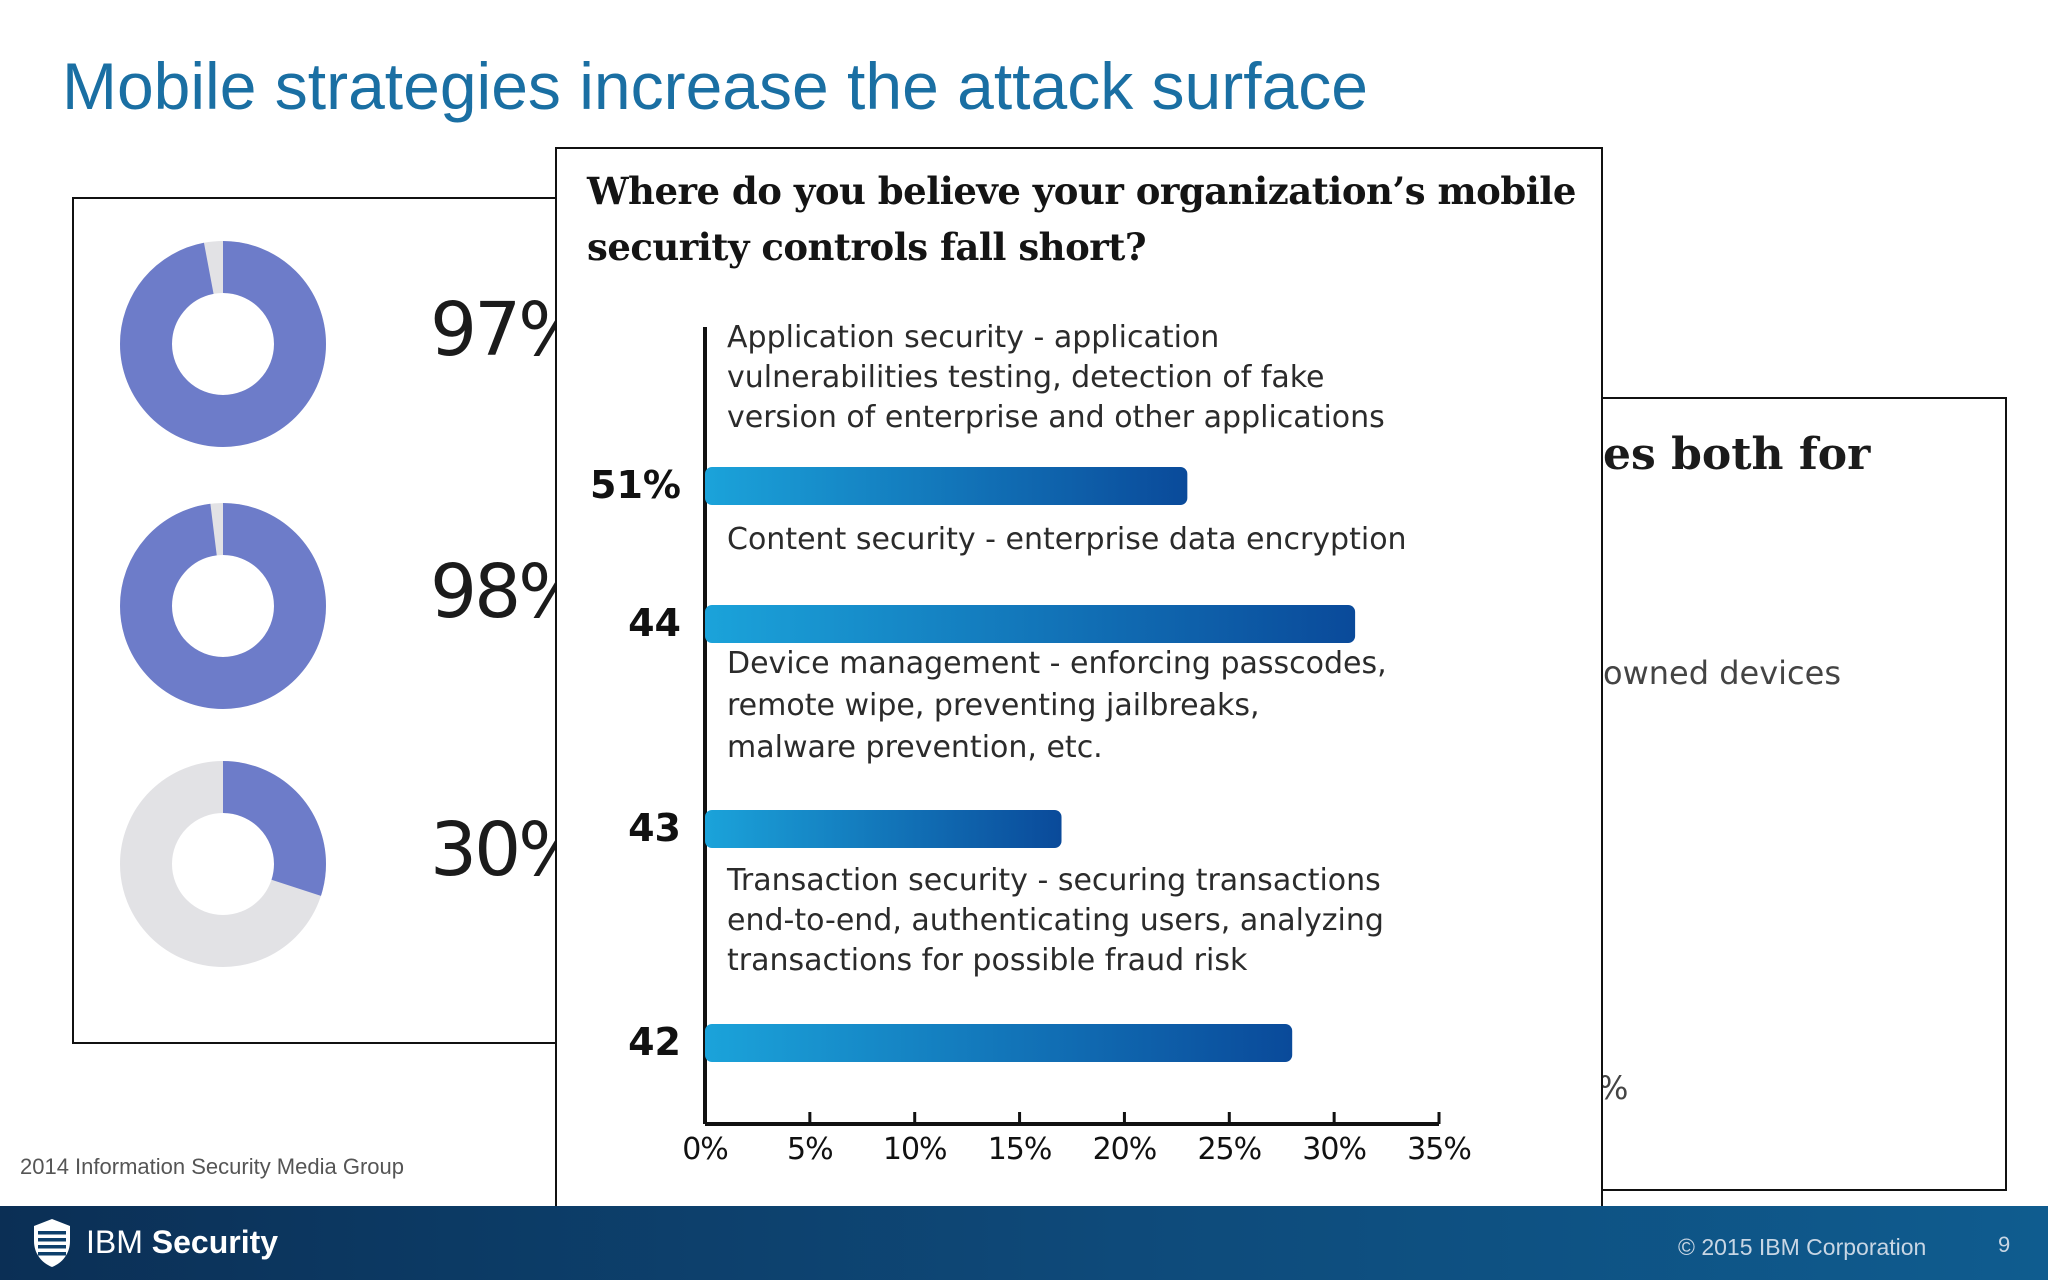  What do you see at coordinates (810, 1149) in the screenshot?
I see `x-tick-label: 5%` at bounding box center [810, 1149].